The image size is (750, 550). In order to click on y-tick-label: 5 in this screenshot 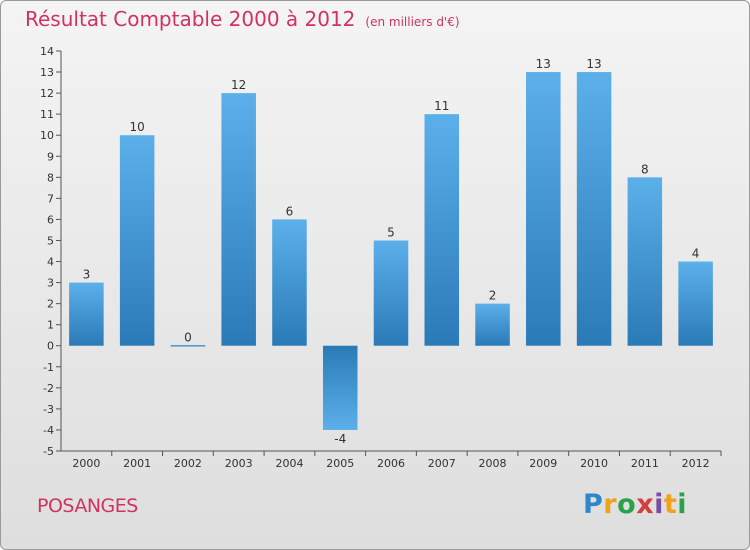, I will do `click(50, 240)`.